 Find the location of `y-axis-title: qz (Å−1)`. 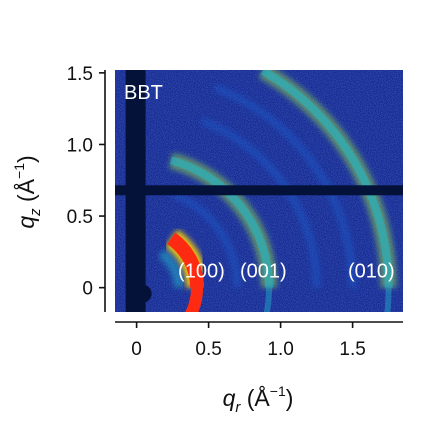

y-axis-title: qz (Å−1) is located at coordinates (27, 191).